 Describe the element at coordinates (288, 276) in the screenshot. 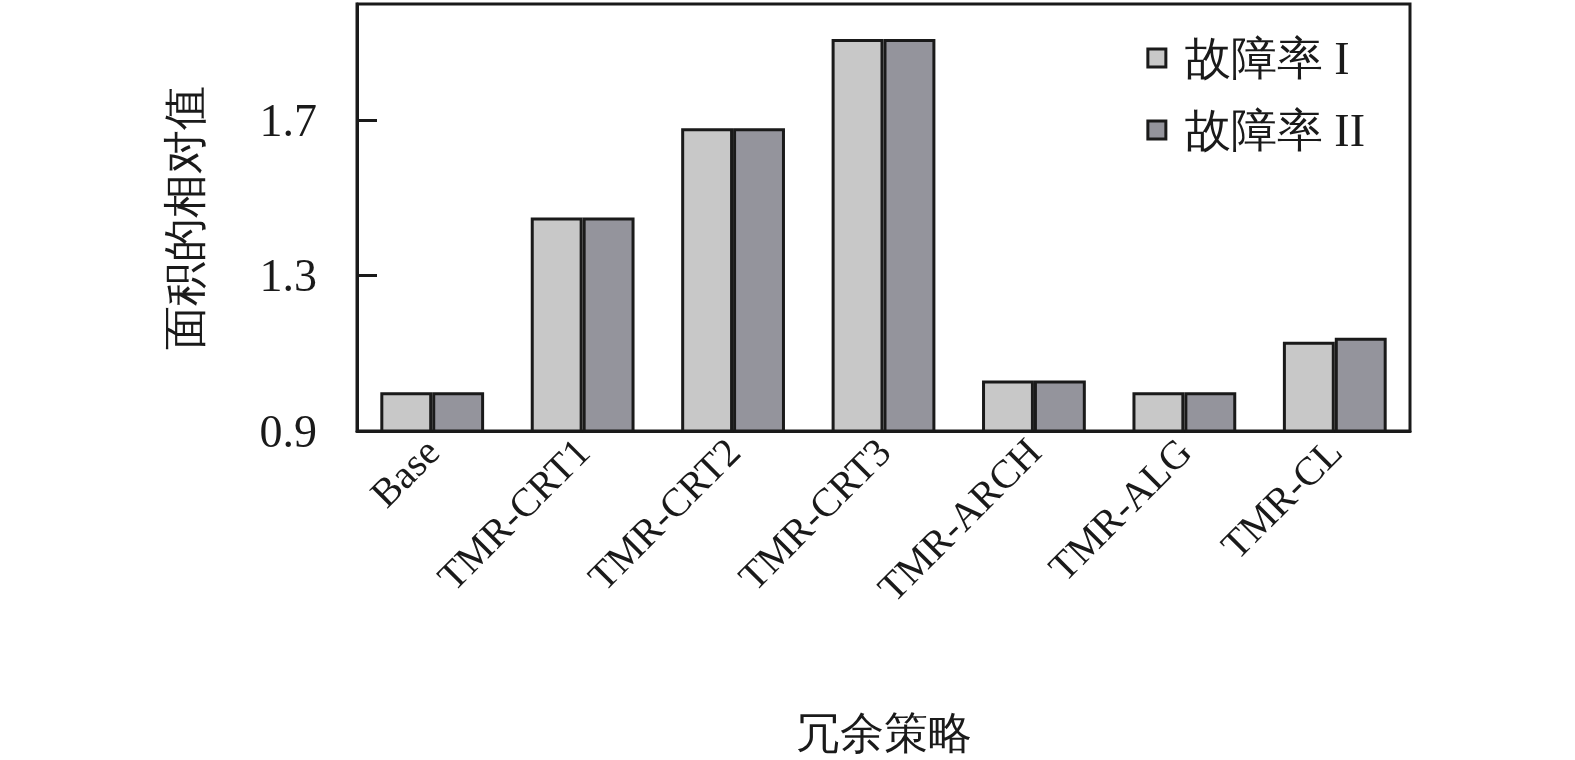

I see `y-tick-label: 1.3` at that location.